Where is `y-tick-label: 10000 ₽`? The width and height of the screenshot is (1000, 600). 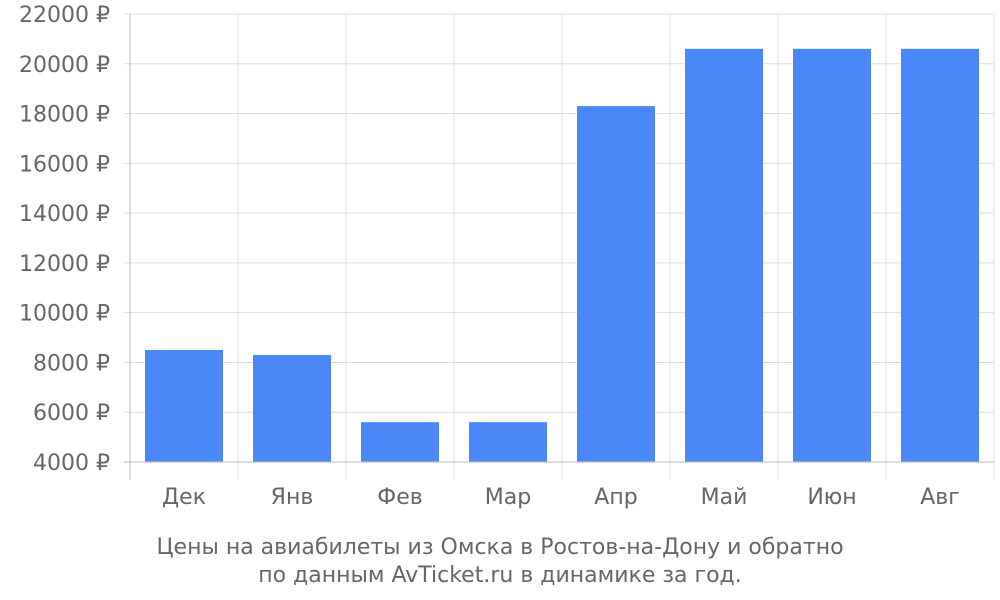 y-tick-label: 10000 ₽ is located at coordinates (64, 314).